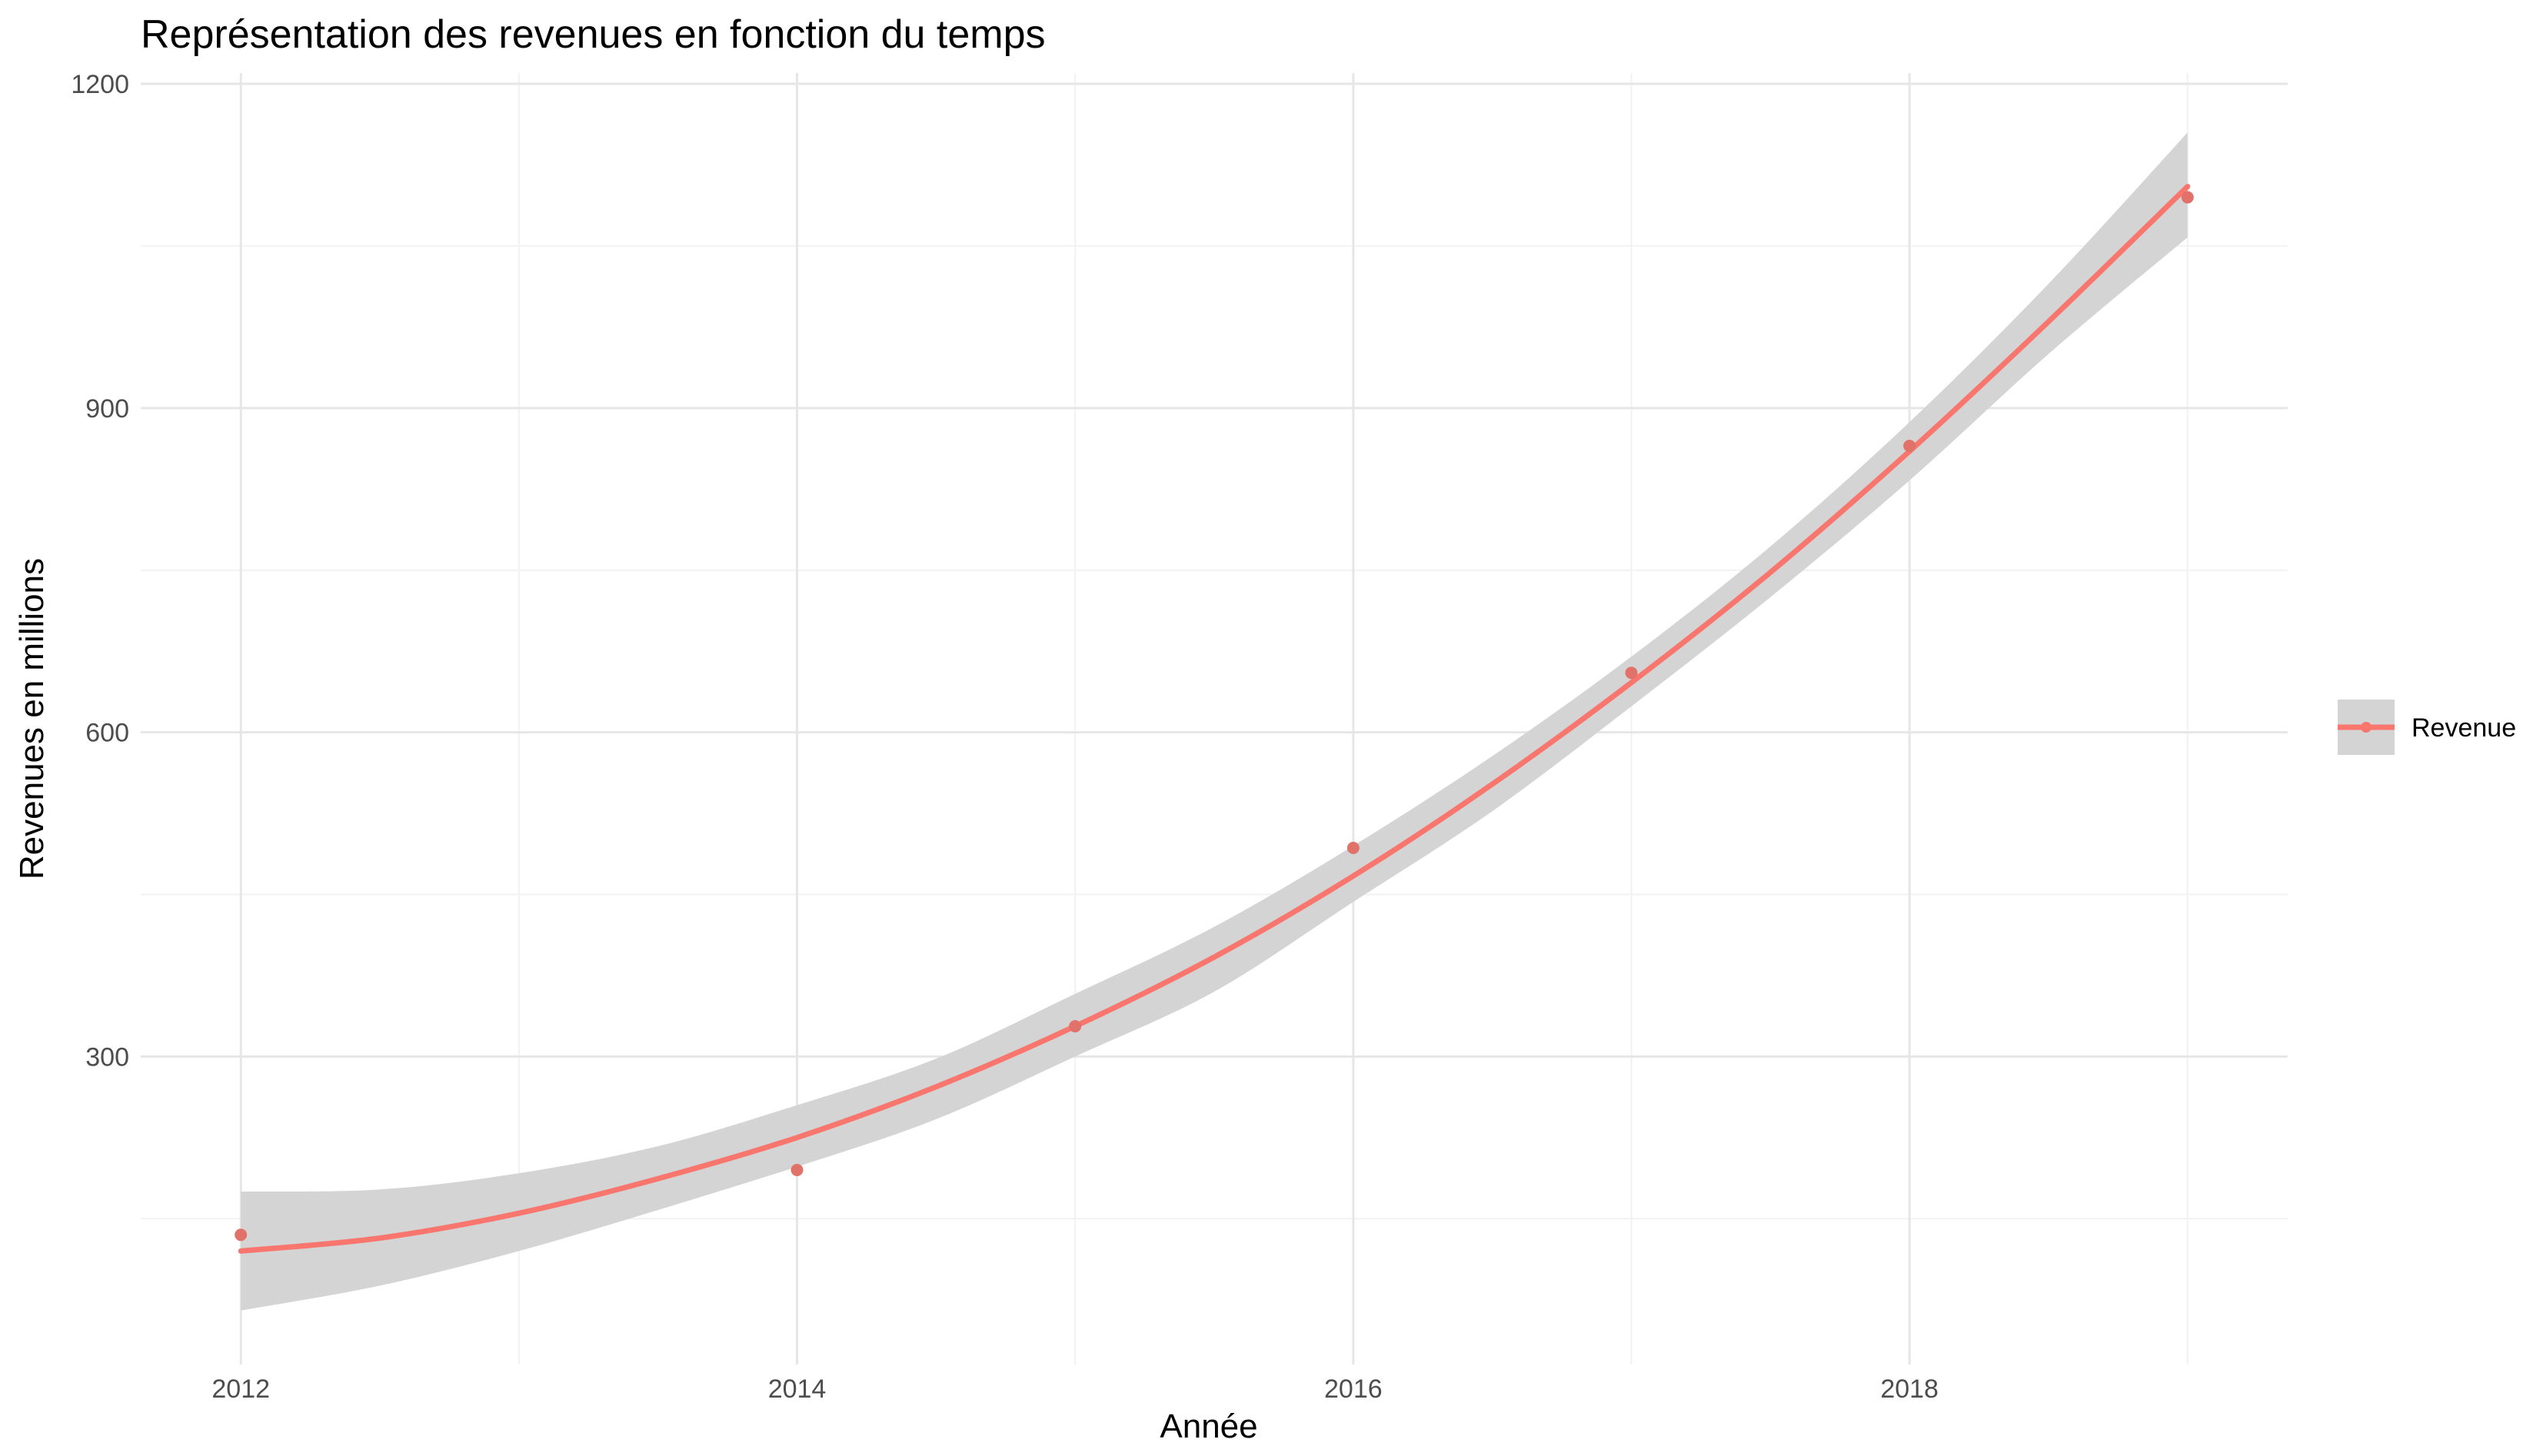 Image resolution: width=2543 pixels, height=1456 pixels. What do you see at coordinates (32, 718) in the screenshot?
I see `y-axis-title: Revenues en millions` at bounding box center [32, 718].